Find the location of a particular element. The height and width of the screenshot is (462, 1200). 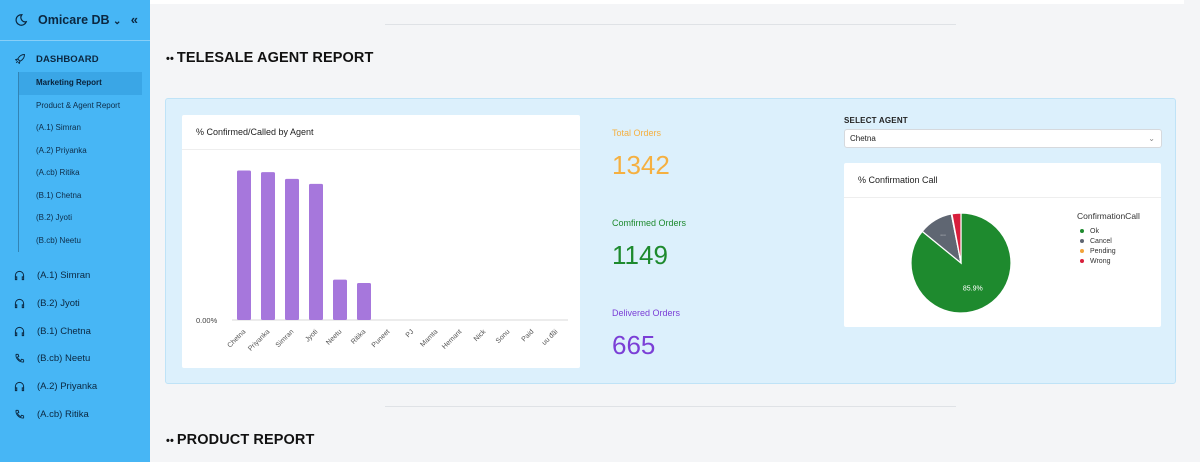

legend-label: Wrong is located at coordinates (1100, 261).